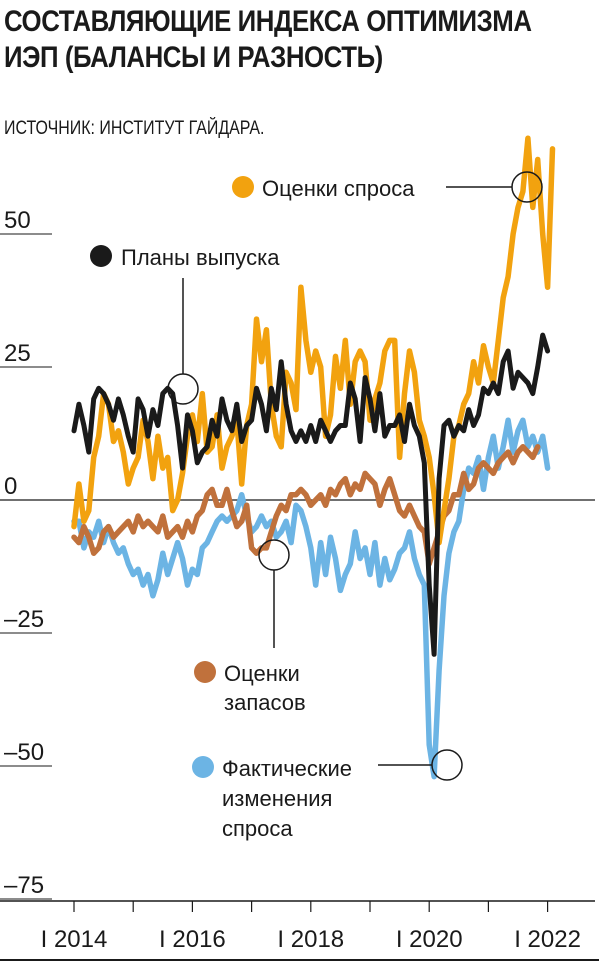  What do you see at coordinates (192, 939) in the screenshot?
I see `x-tick-label: I 2016` at bounding box center [192, 939].